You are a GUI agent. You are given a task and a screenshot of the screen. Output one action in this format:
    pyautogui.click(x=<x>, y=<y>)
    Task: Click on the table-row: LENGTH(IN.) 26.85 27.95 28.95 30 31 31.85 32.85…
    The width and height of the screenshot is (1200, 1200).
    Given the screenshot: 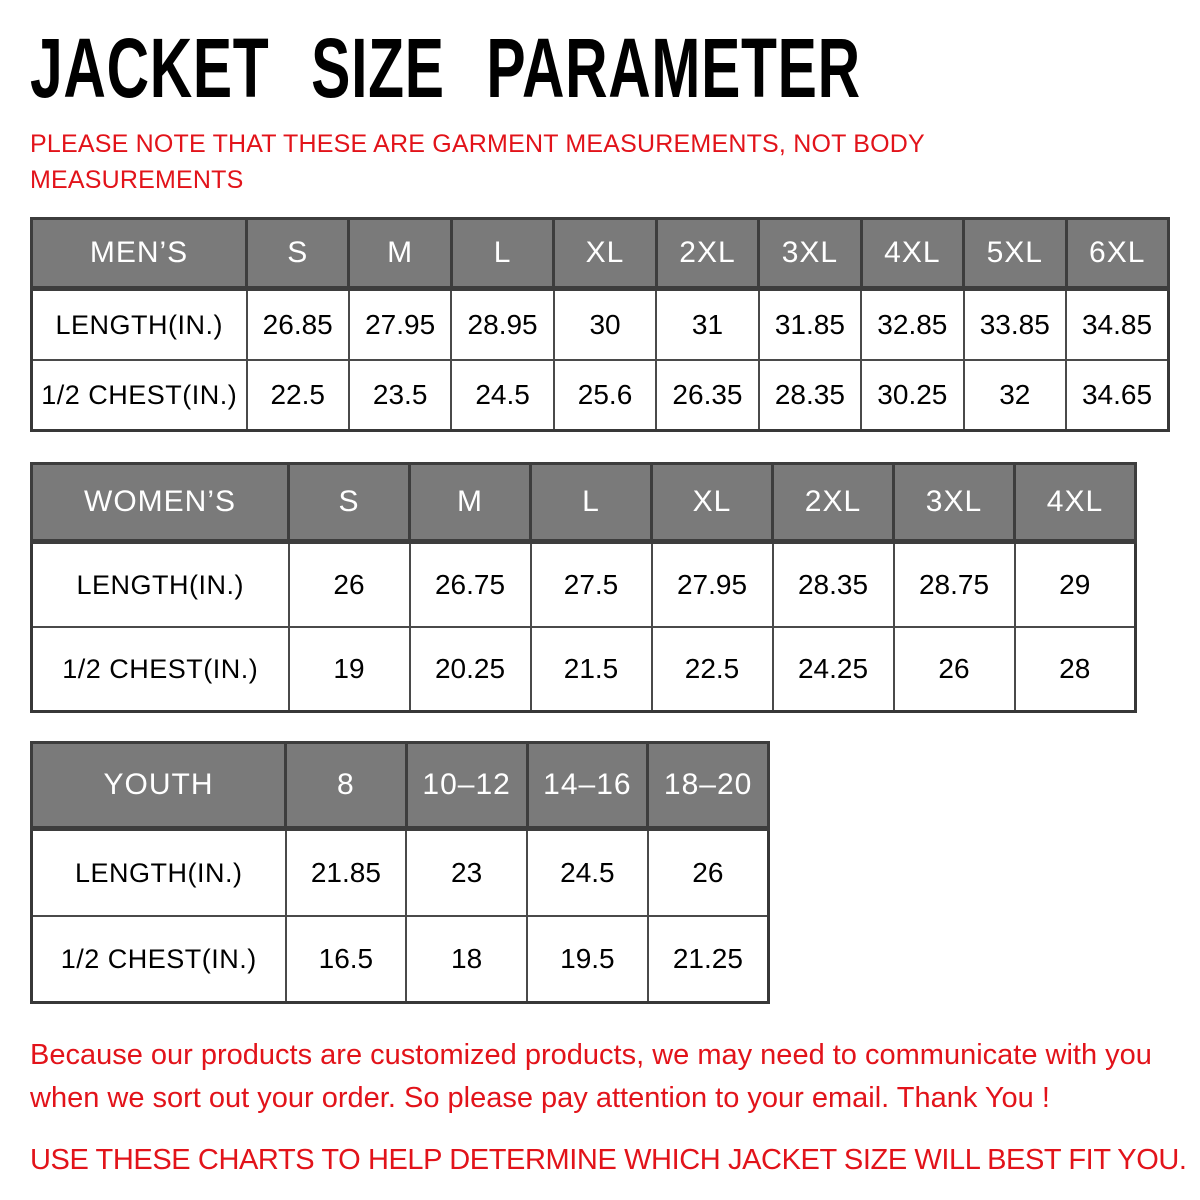 What is the action you would take?
    pyautogui.click(x=600, y=324)
    